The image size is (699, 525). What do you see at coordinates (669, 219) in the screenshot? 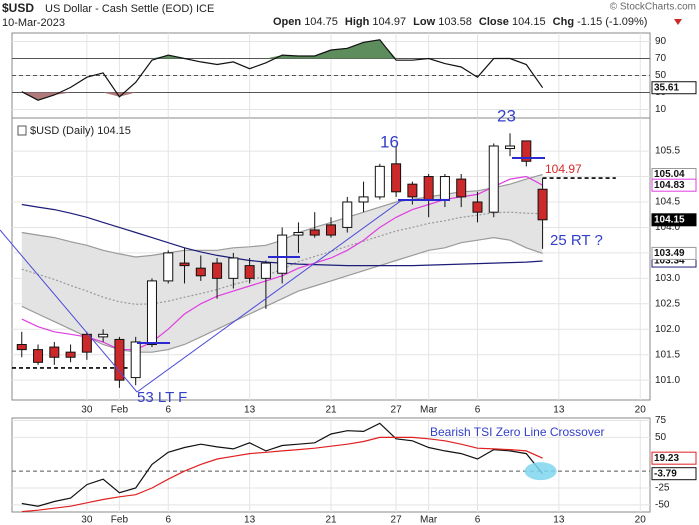
I see `value-label: 104.15` at bounding box center [669, 219].